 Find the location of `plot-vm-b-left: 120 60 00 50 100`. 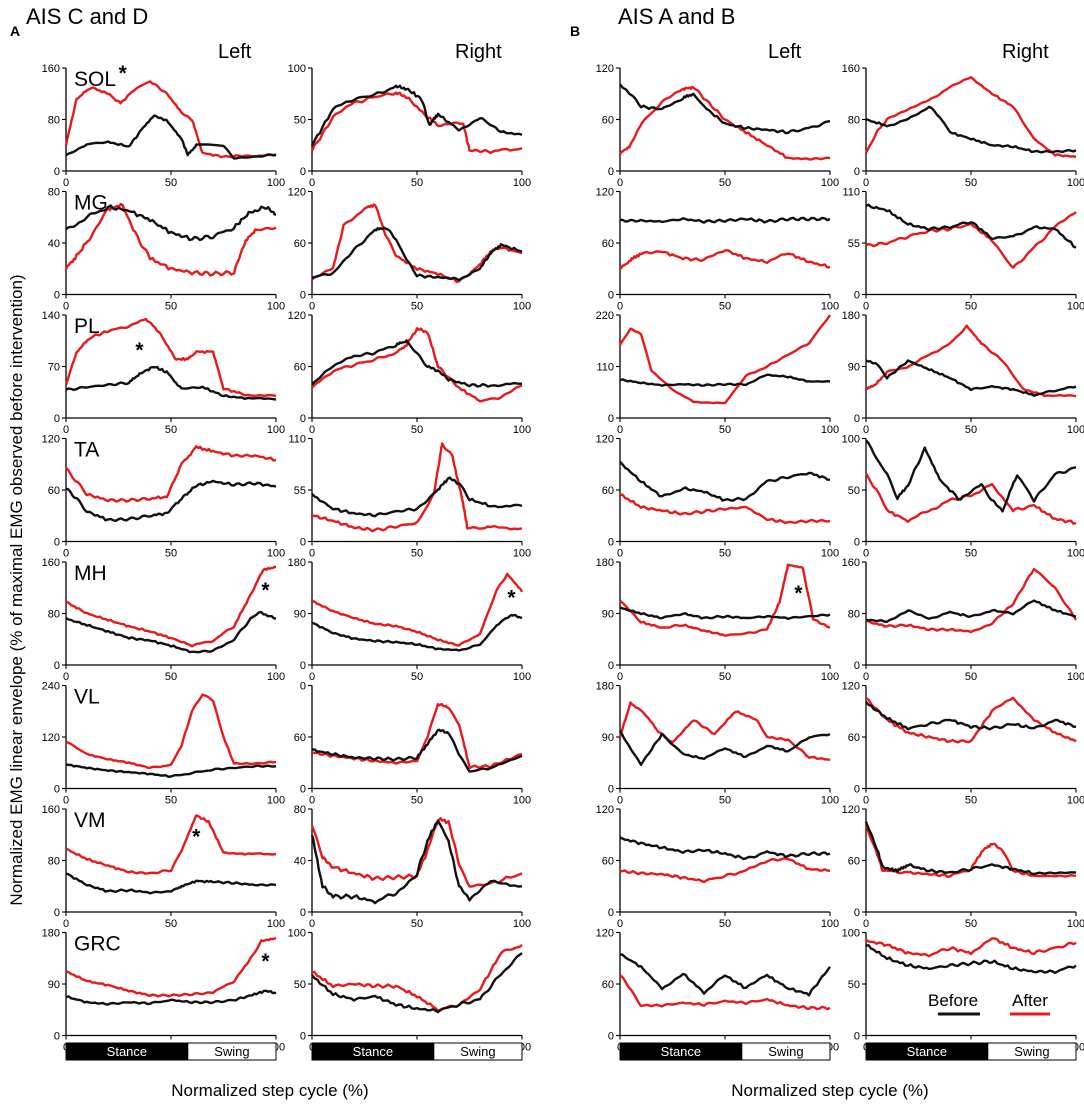

plot-vm-b-left: 120 60 00 50 100 is located at coordinates (718, 867).